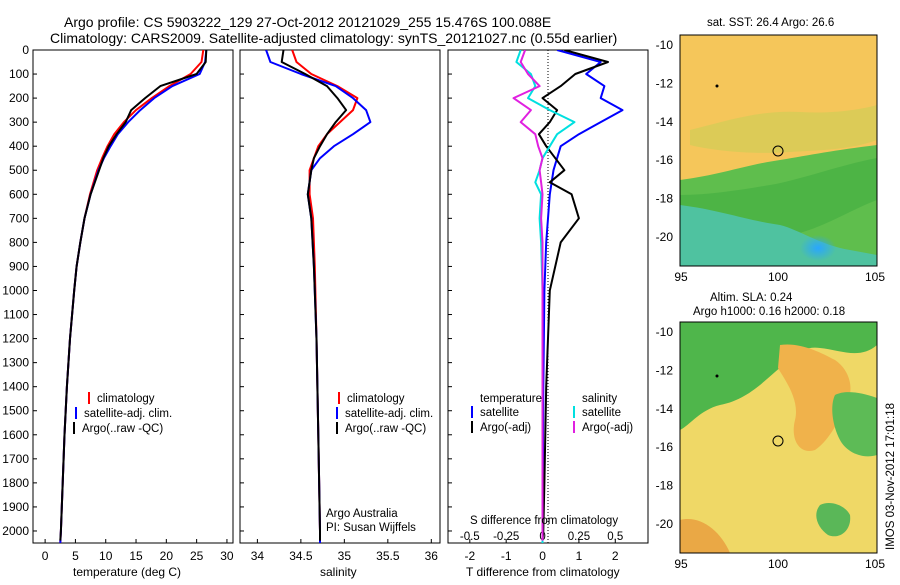  I want to click on sla-map, so click(778, 437).